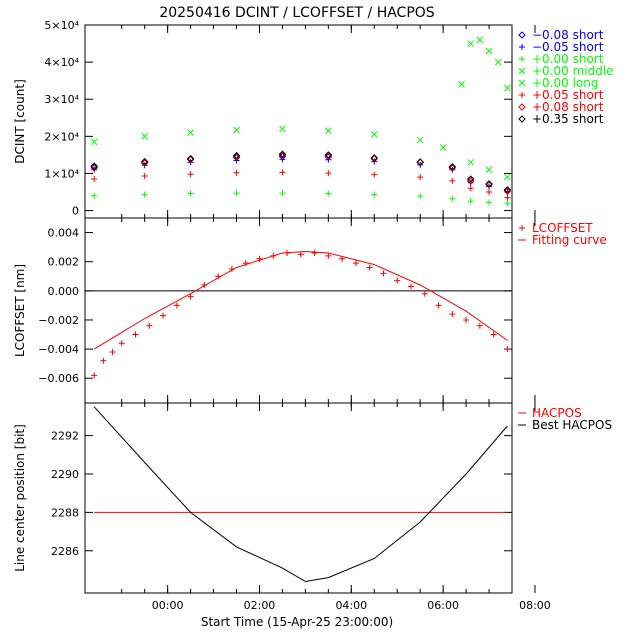 The image size is (640, 640). What do you see at coordinates (65, 436) in the screenshot?
I see `y-tick-label: 2292` at bounding box center [65, 436].